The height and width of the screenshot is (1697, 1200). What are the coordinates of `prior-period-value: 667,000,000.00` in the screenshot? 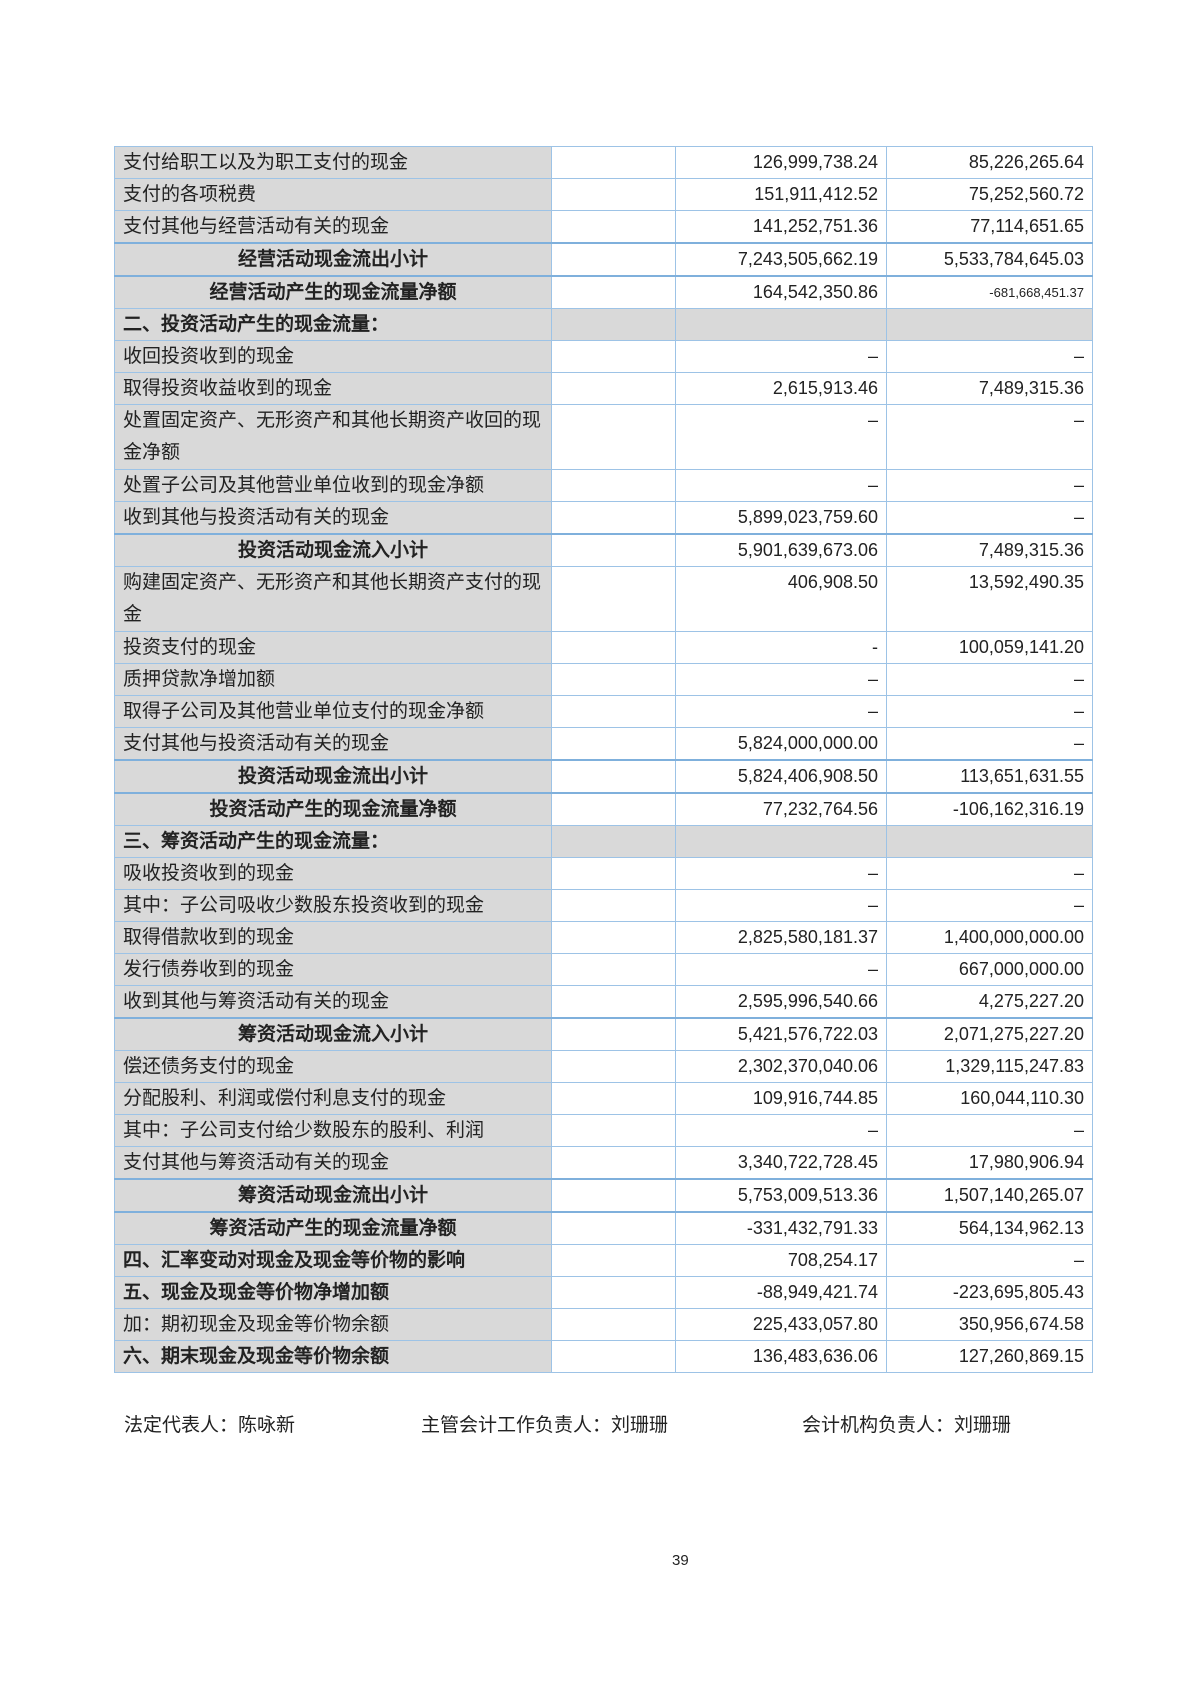 It's located at (989, 969).